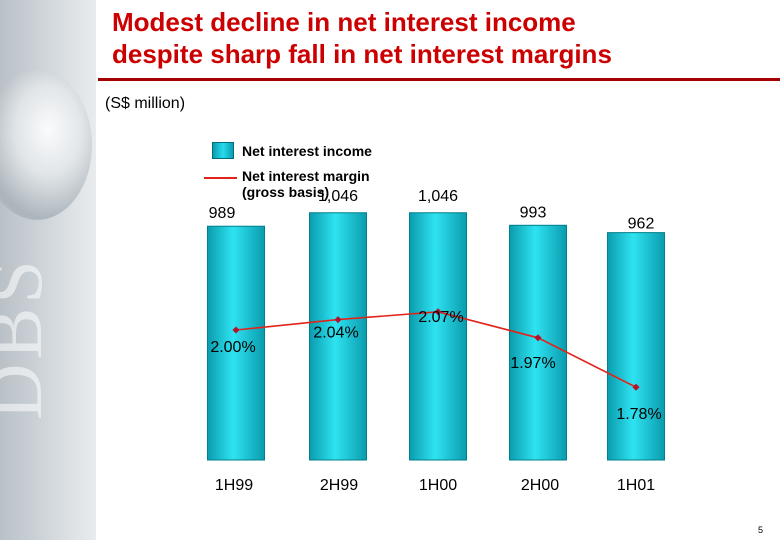 This screenshot has height=540, width=780. I want to click on margin-value-labels: 2.00% 2.04% 2.07% 1.97% 1.78%, so click(435, 366).